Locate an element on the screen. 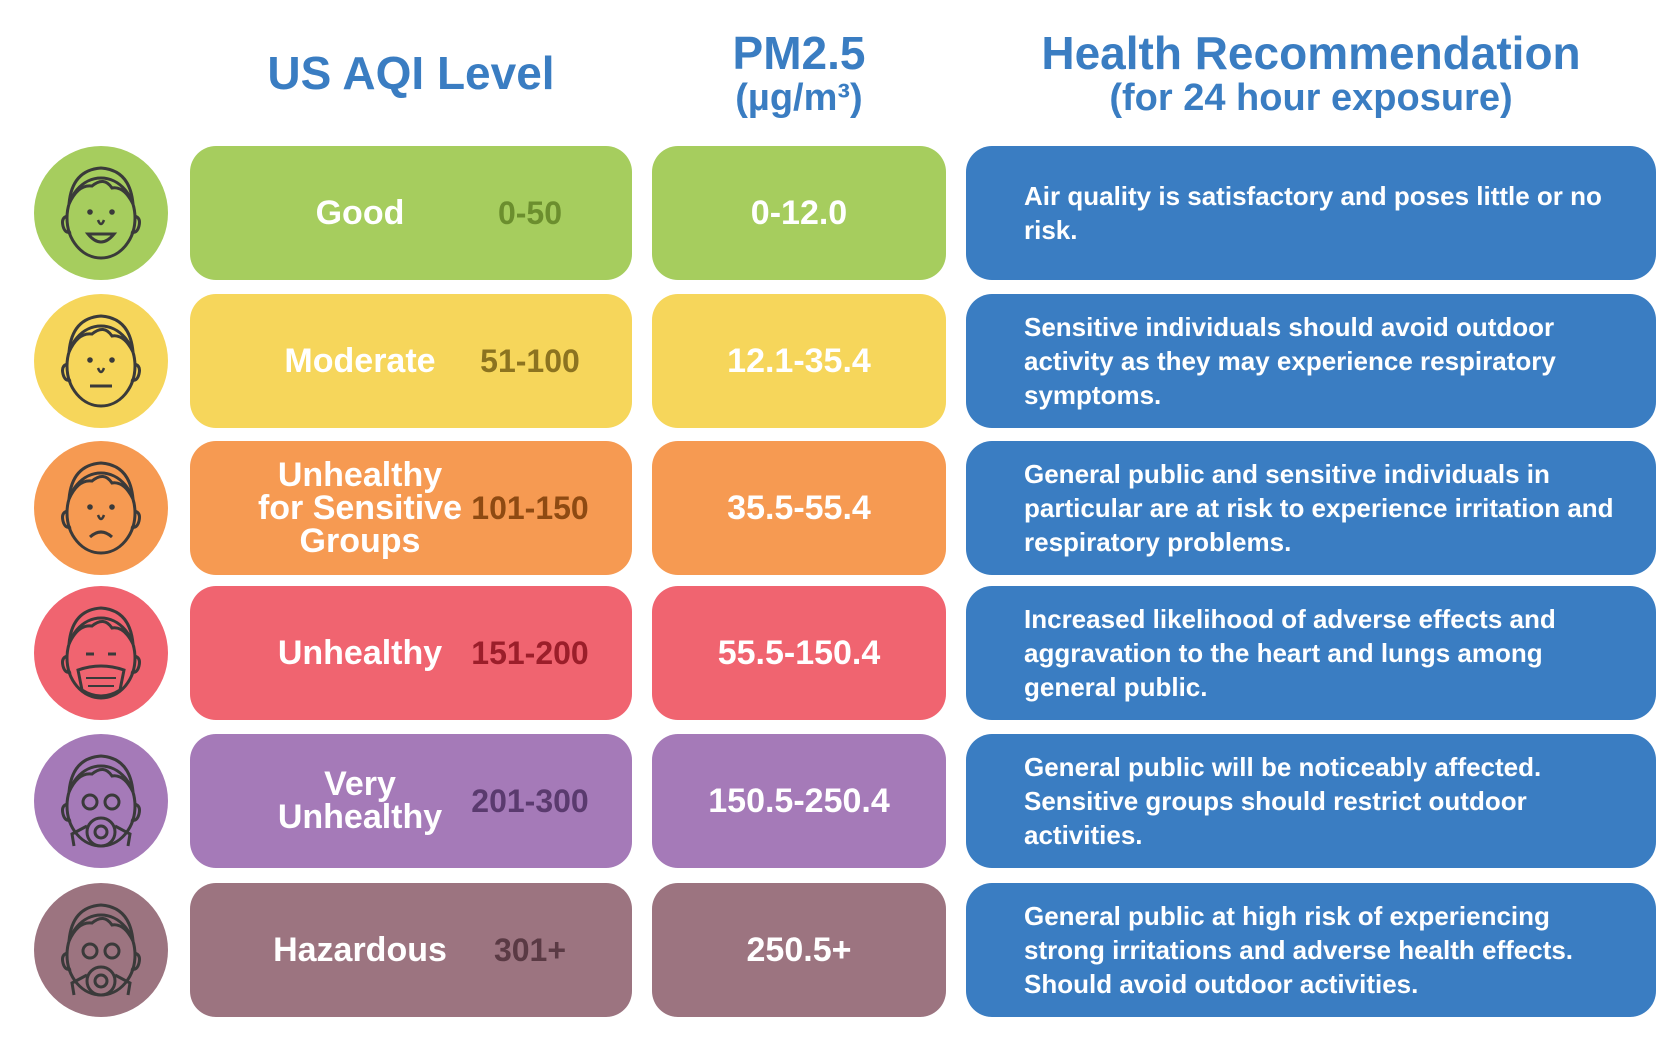  aqi-level-header-text: US AQI Level is located at coordinates (411, 73).